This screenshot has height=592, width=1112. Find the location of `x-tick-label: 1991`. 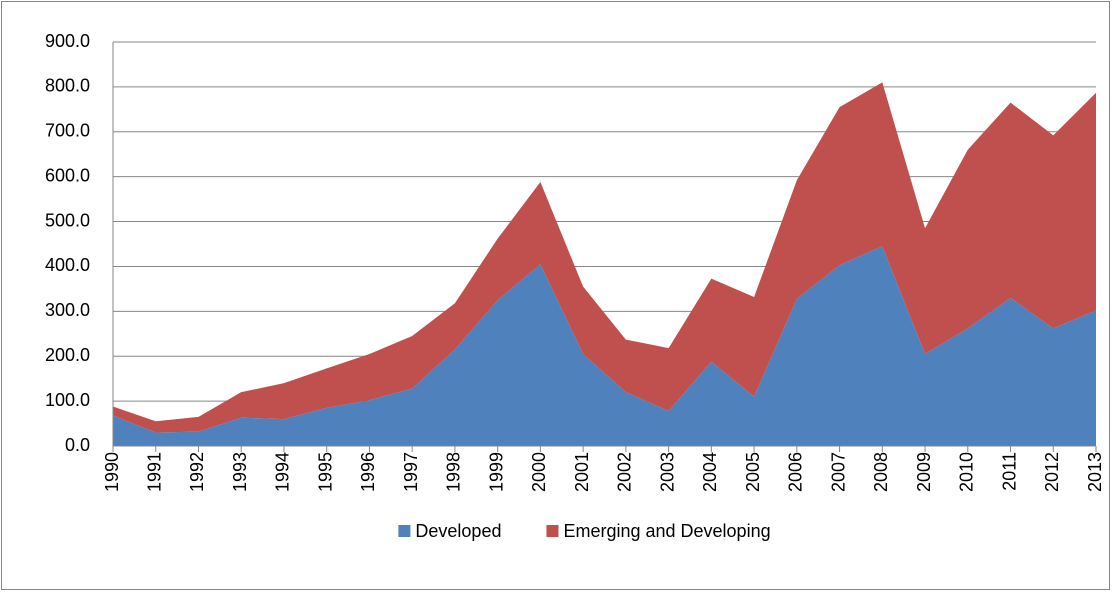

x-tick-label: 1991 is located at coordinates (154, 472).